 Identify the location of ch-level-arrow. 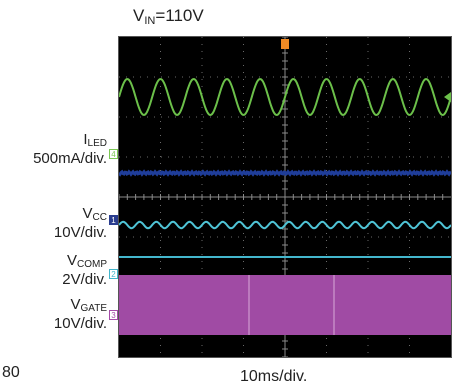
(447, 97).